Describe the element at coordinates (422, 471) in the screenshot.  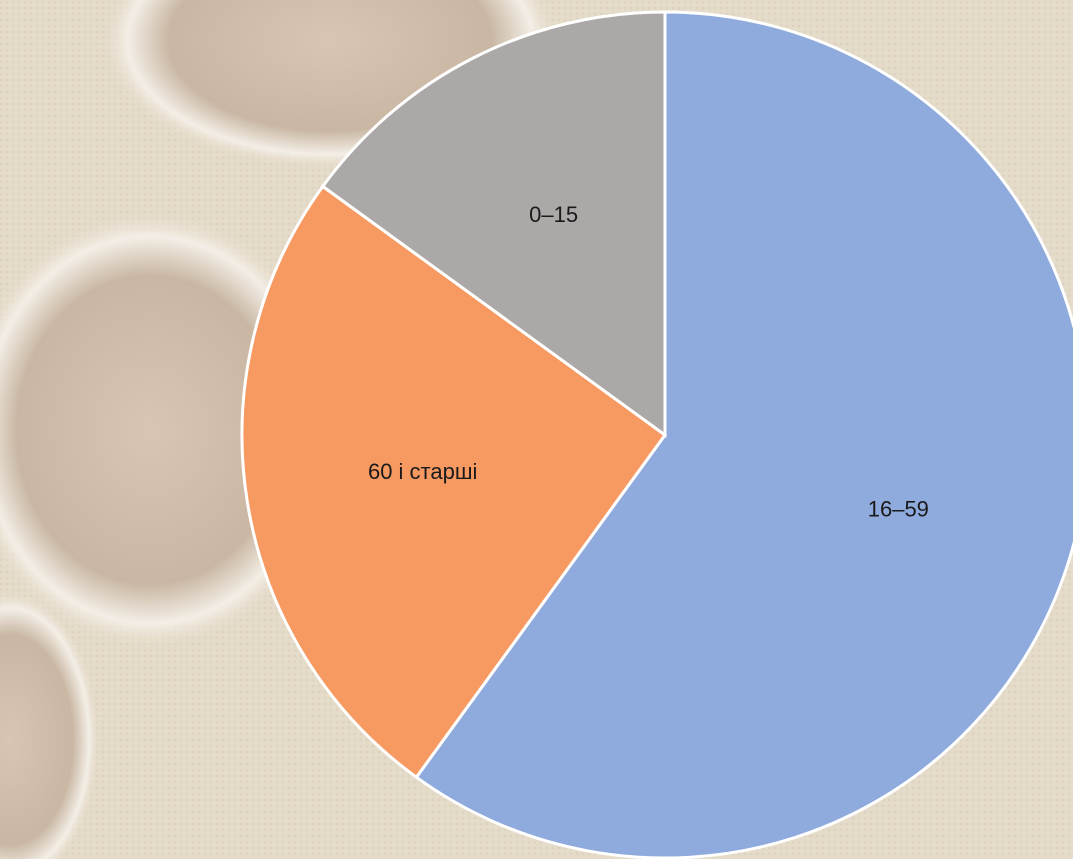
I see `slice-label: 60 і старші` at that location.